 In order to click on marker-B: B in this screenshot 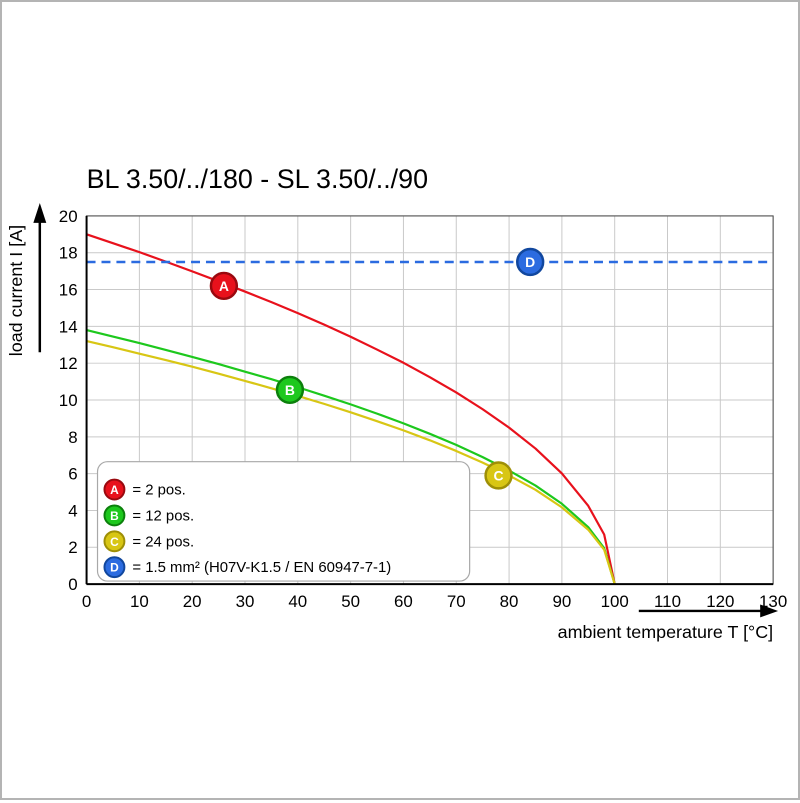, I will do `click(290, 390)`.